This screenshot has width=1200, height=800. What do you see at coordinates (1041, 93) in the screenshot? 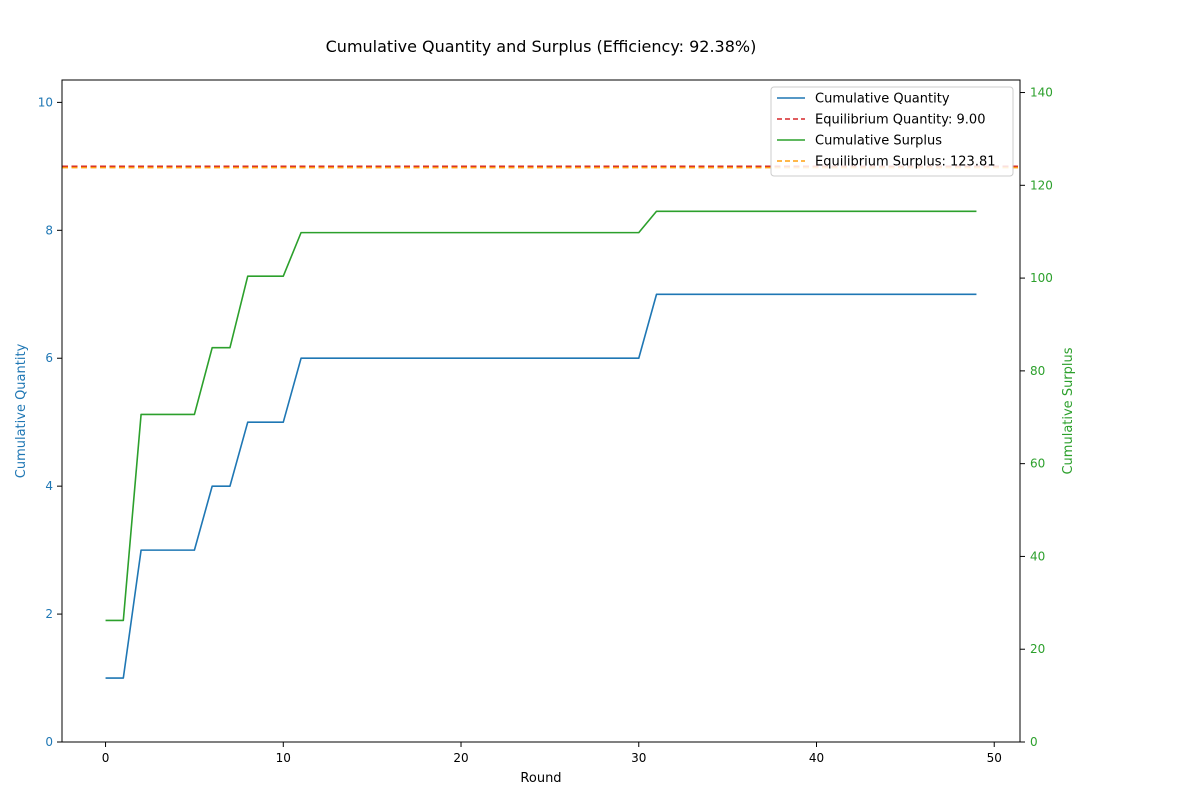
I see `y-right-tick-label: 140` at bounding box center [1041, 93].